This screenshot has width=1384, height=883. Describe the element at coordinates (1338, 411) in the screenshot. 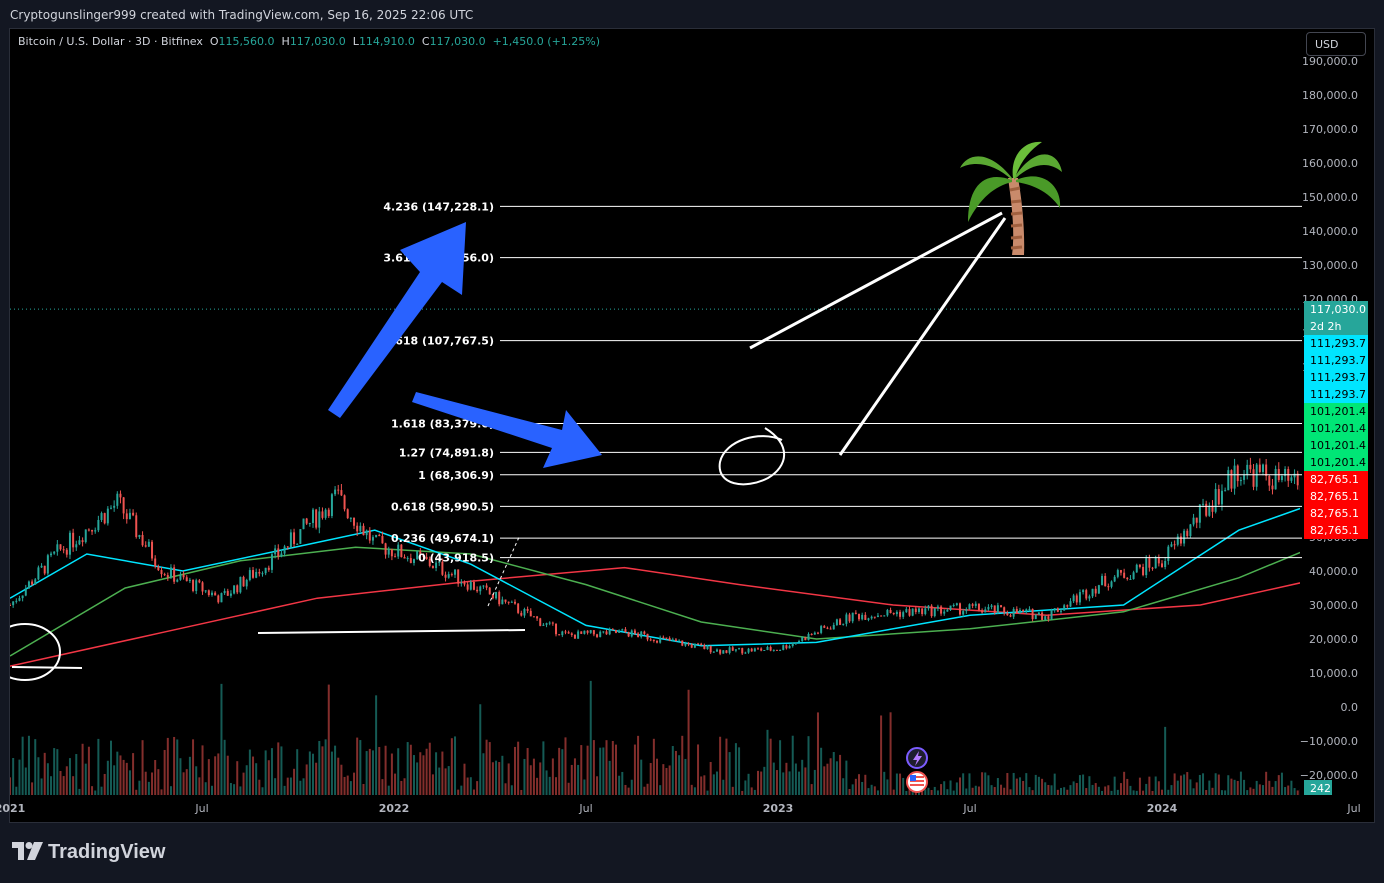

I see `price-badge-label: 101,201.4` at that location.